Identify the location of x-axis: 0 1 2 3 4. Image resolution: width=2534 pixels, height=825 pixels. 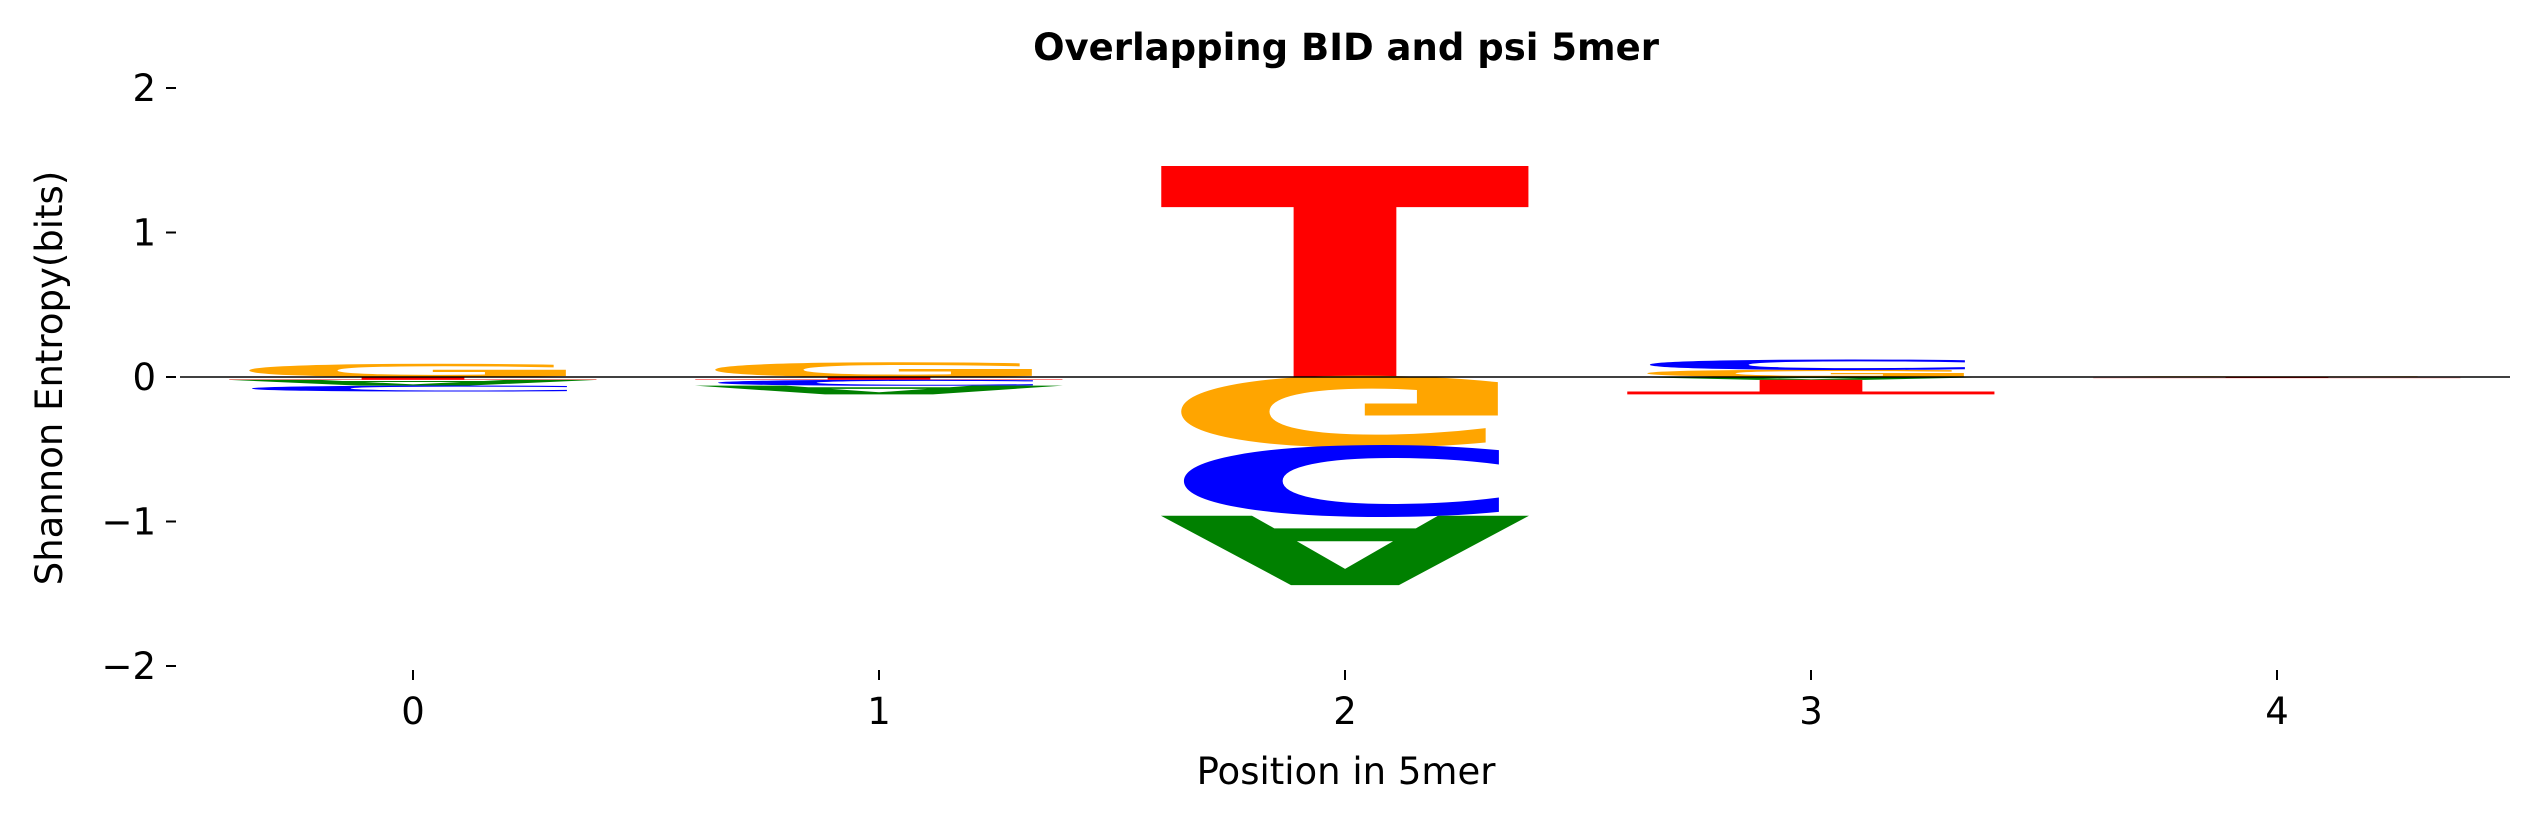
(1345, 701).